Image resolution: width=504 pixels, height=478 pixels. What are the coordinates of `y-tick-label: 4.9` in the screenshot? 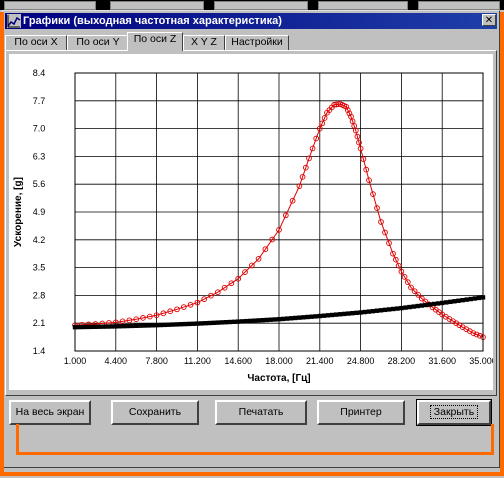 It's located at (39, 212).